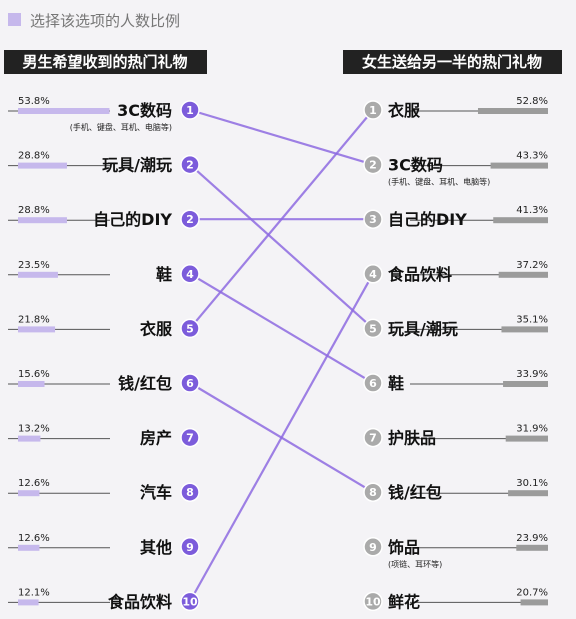 Image resolution: width=576 pixels, height=619 pixels. What do you see at coordinates (164, 274) in the screenshot?
I see `left-label: 鞋` at bounding box center [164, 274].